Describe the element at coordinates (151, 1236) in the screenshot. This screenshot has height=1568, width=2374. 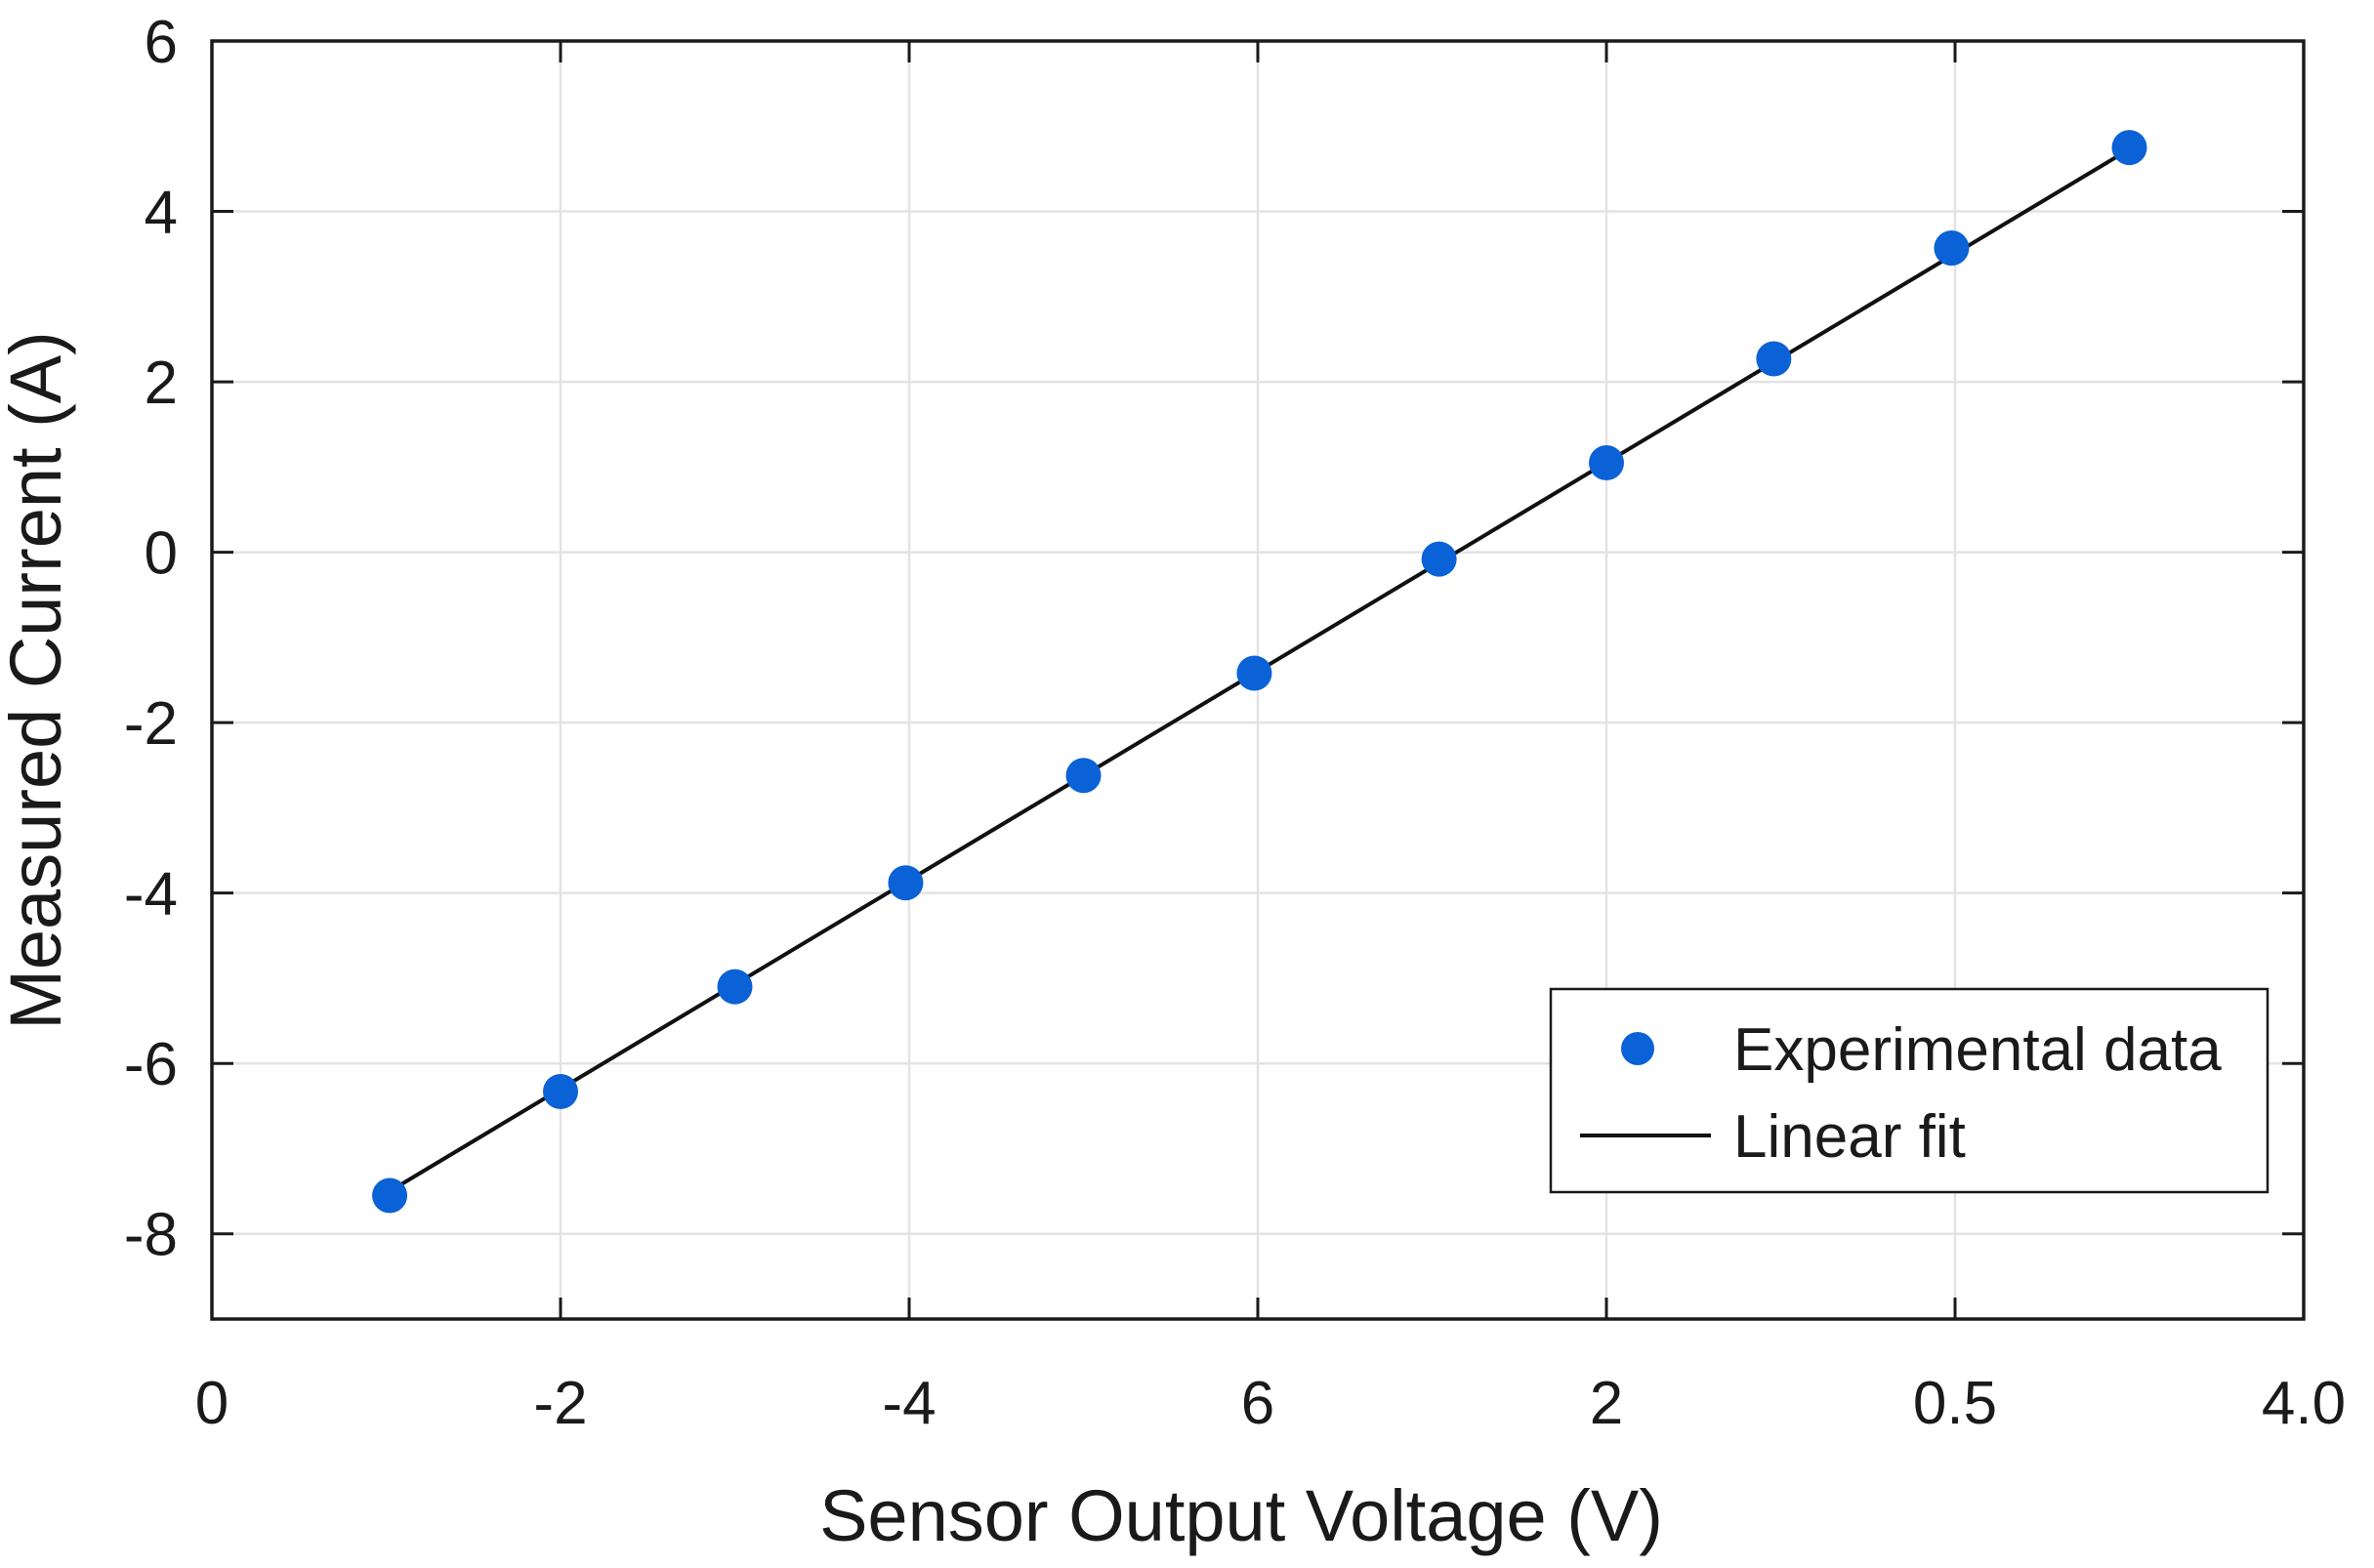
I see `y-tick-label: -8` at that location.